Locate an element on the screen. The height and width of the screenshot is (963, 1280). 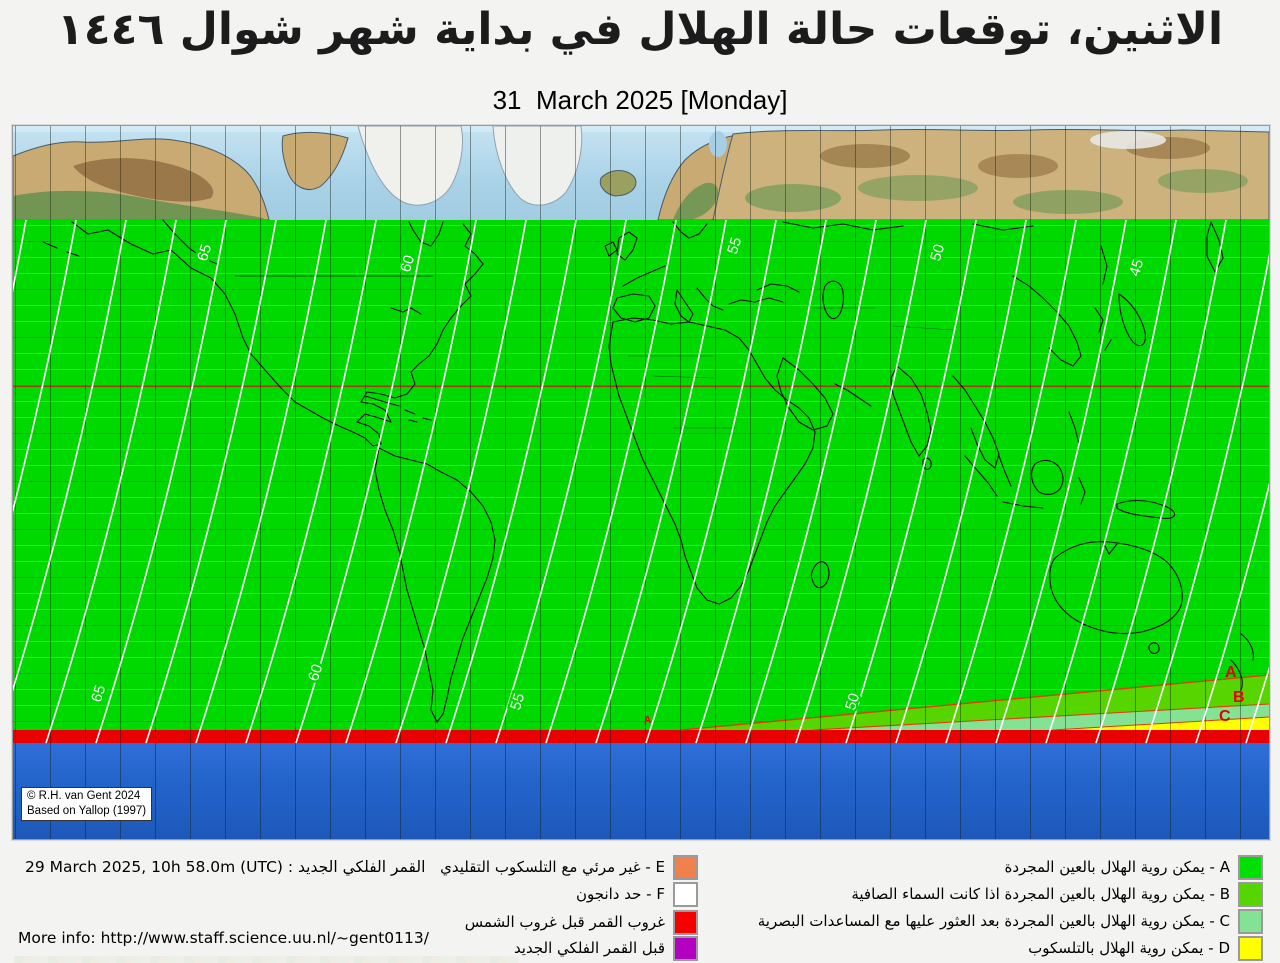
zone-a-swatch is located at coordinates (1250, 867).